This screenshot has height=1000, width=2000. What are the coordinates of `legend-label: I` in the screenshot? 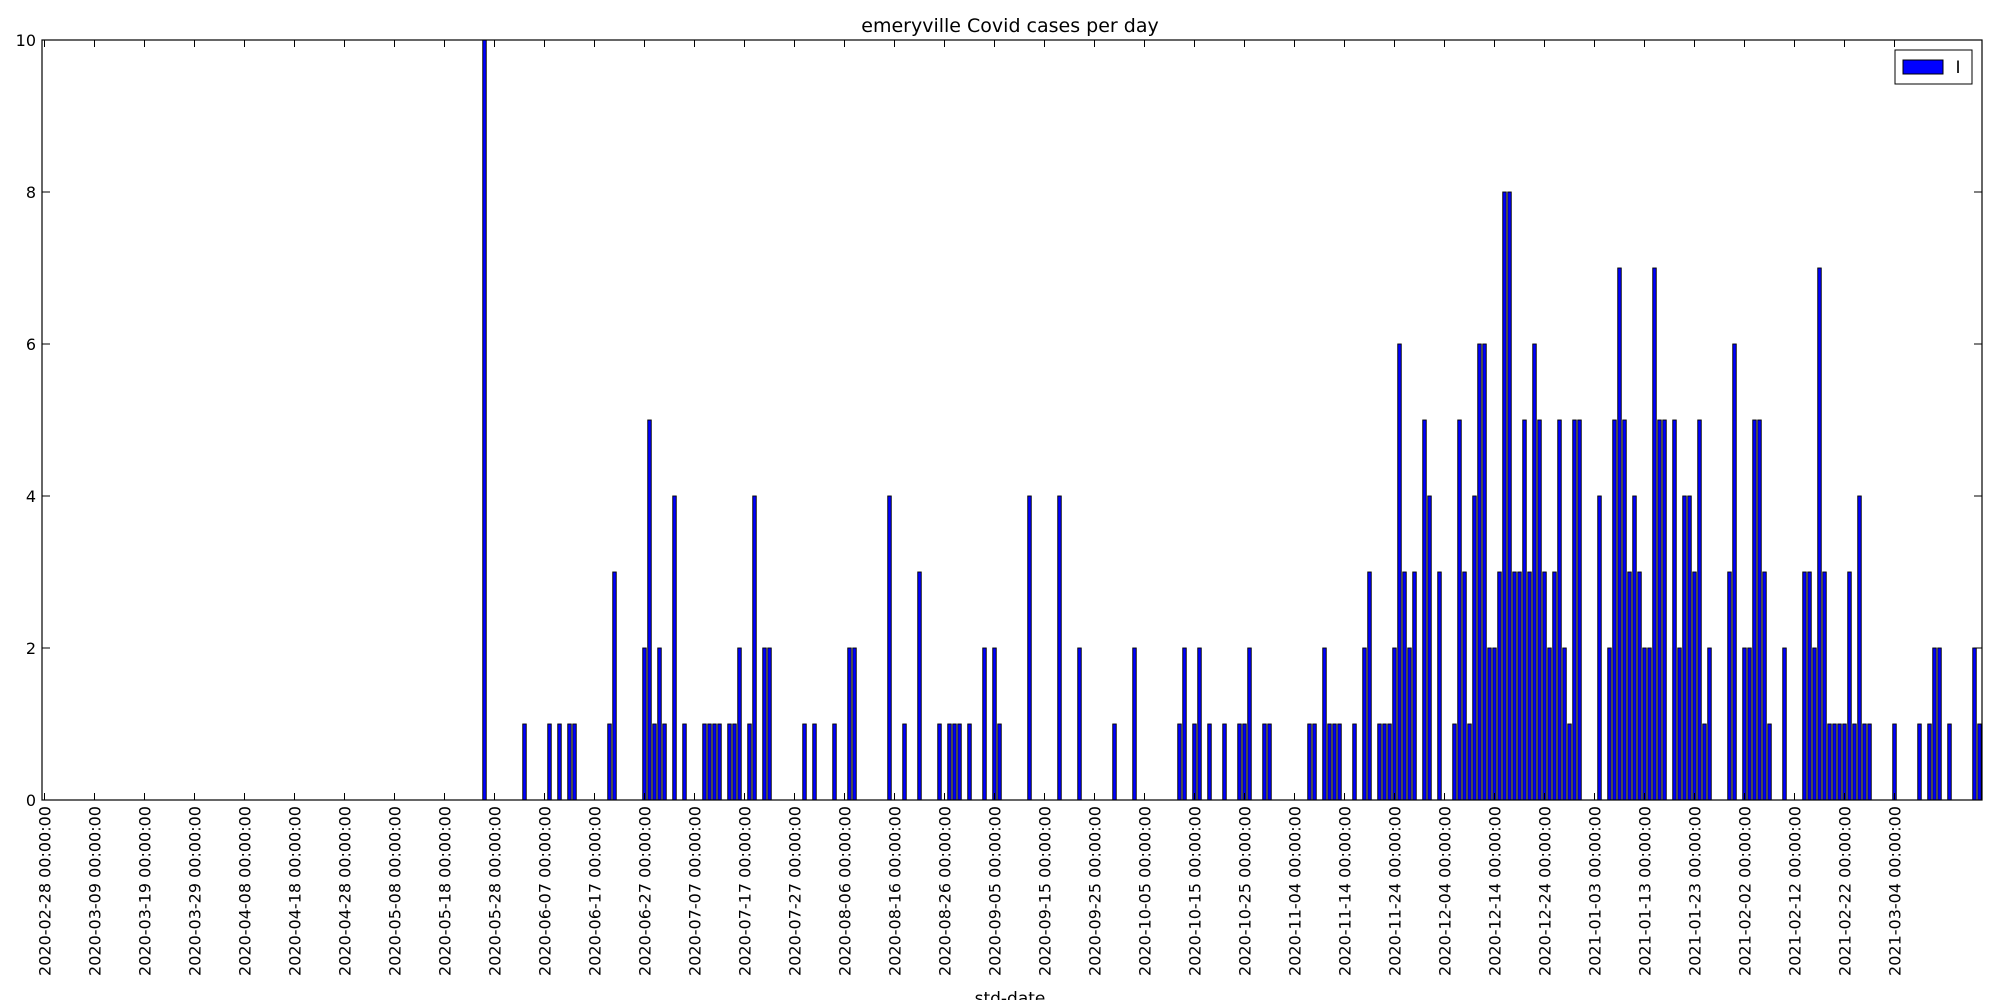 It's located at (1957, 68).